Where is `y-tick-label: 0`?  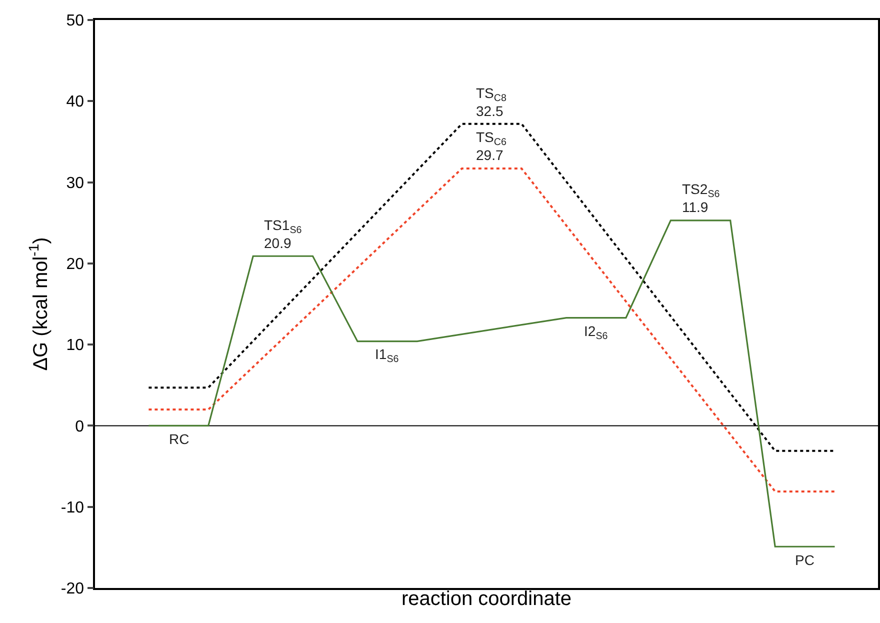
y-tick-label: 0 is located at coordinates (79, 427).